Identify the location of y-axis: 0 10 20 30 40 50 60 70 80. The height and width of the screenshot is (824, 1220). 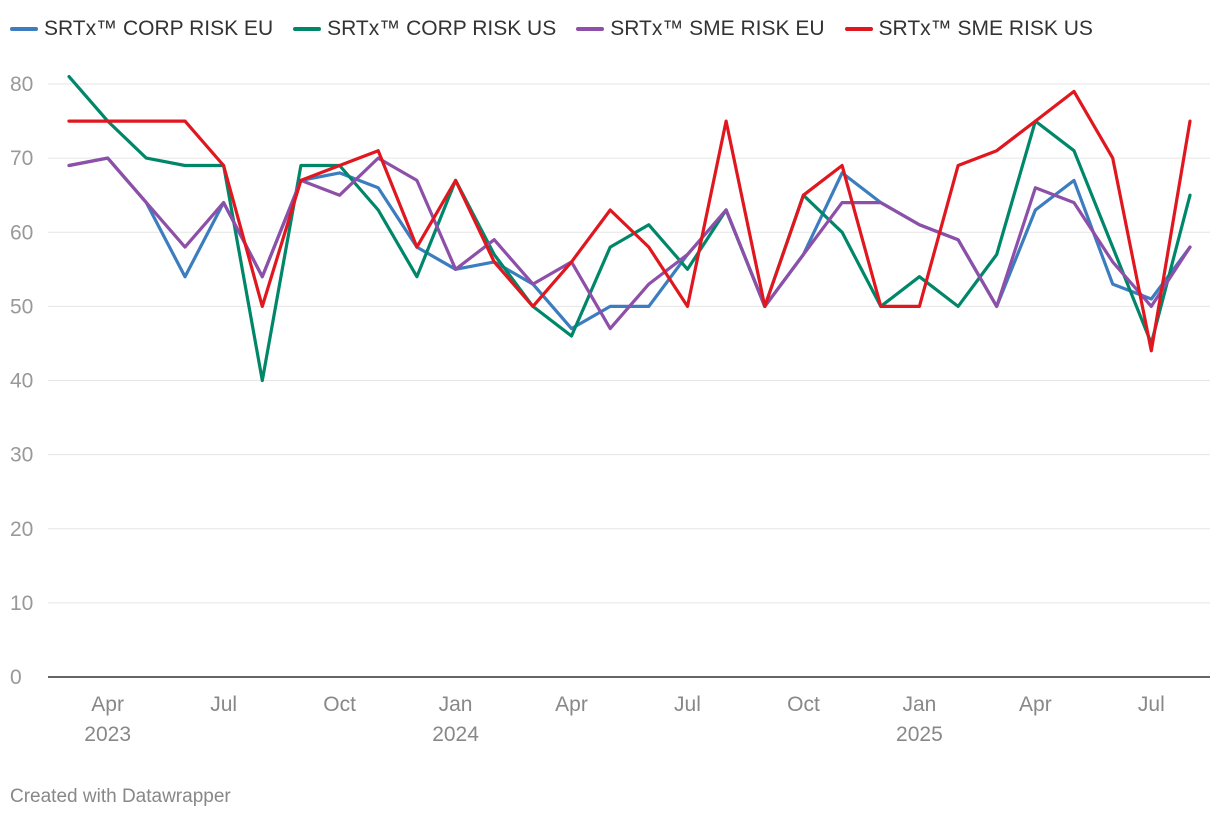
(21, 381).